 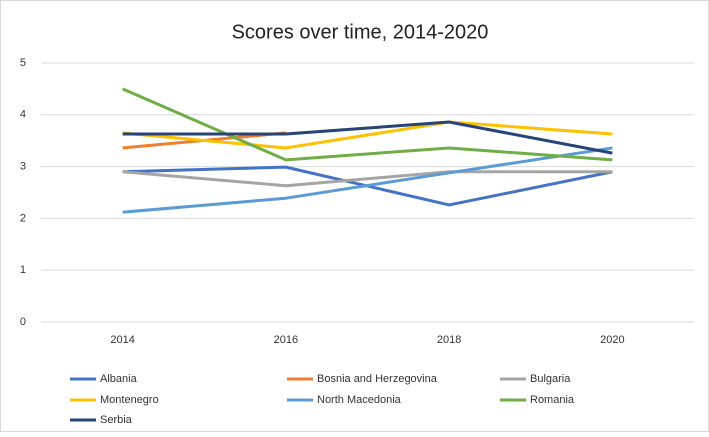 What do you see at coordinates (122, 340) in the screenshot?
I see `x-tick-label: 2014` at bounding box center [122, 340].